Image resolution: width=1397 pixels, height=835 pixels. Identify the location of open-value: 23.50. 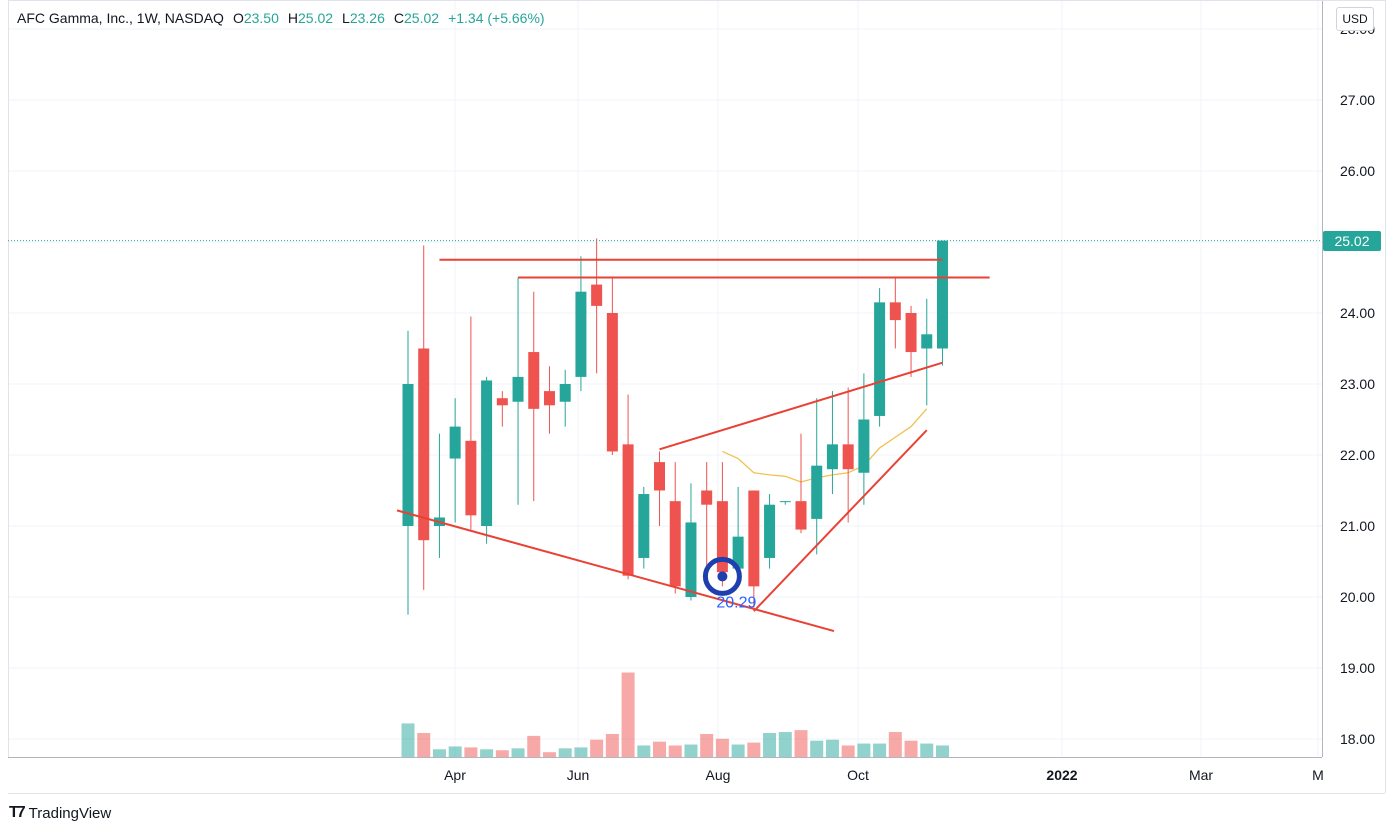
(261, 18).